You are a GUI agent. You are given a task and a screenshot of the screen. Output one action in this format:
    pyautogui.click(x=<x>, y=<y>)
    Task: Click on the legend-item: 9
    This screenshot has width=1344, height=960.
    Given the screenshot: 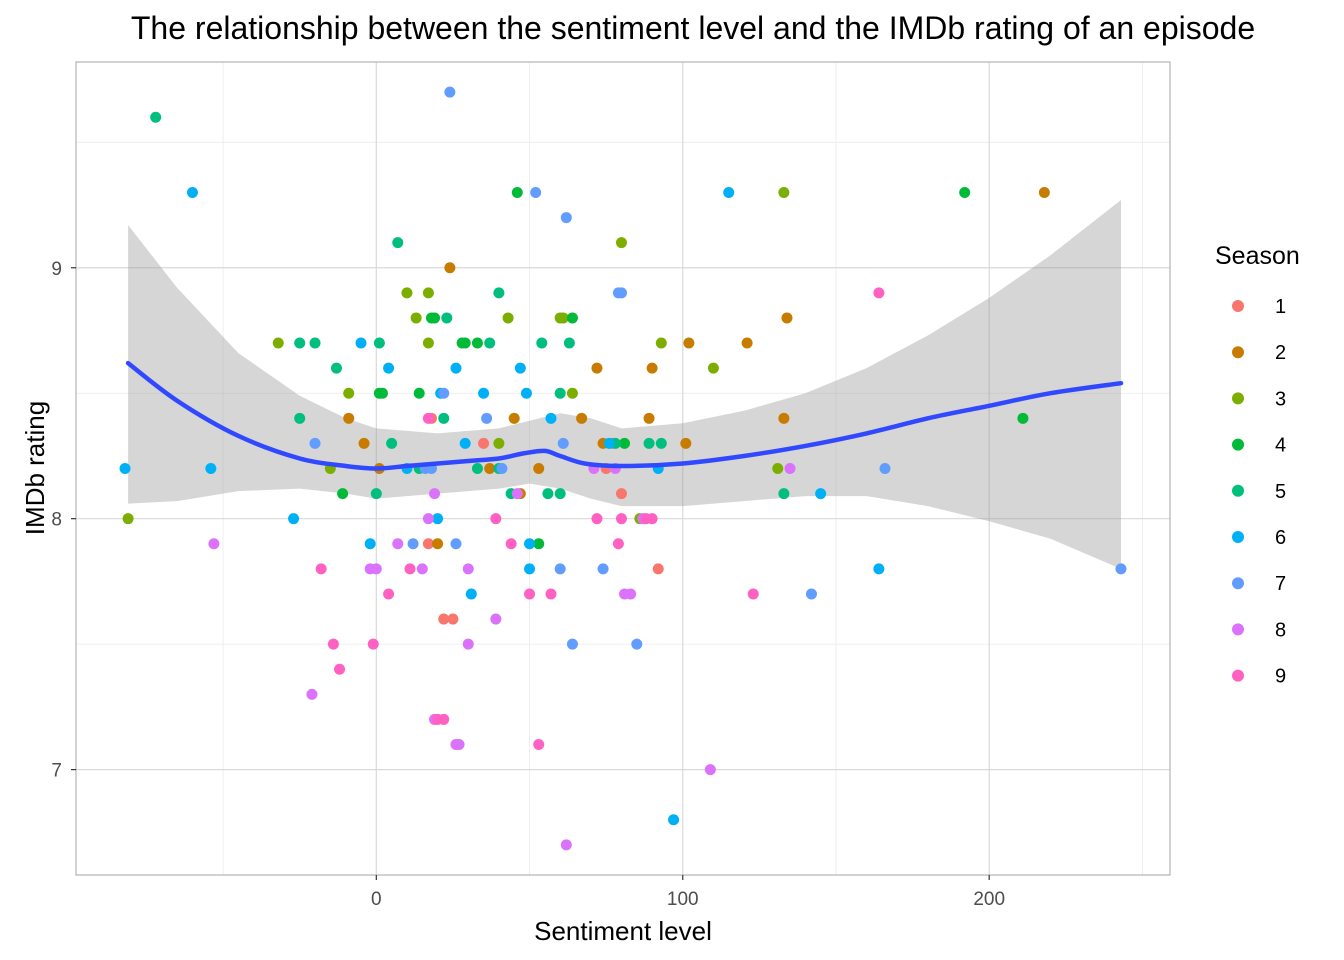 What is the action you would take?
    pyautogui.click(x=1259, y=677)
    